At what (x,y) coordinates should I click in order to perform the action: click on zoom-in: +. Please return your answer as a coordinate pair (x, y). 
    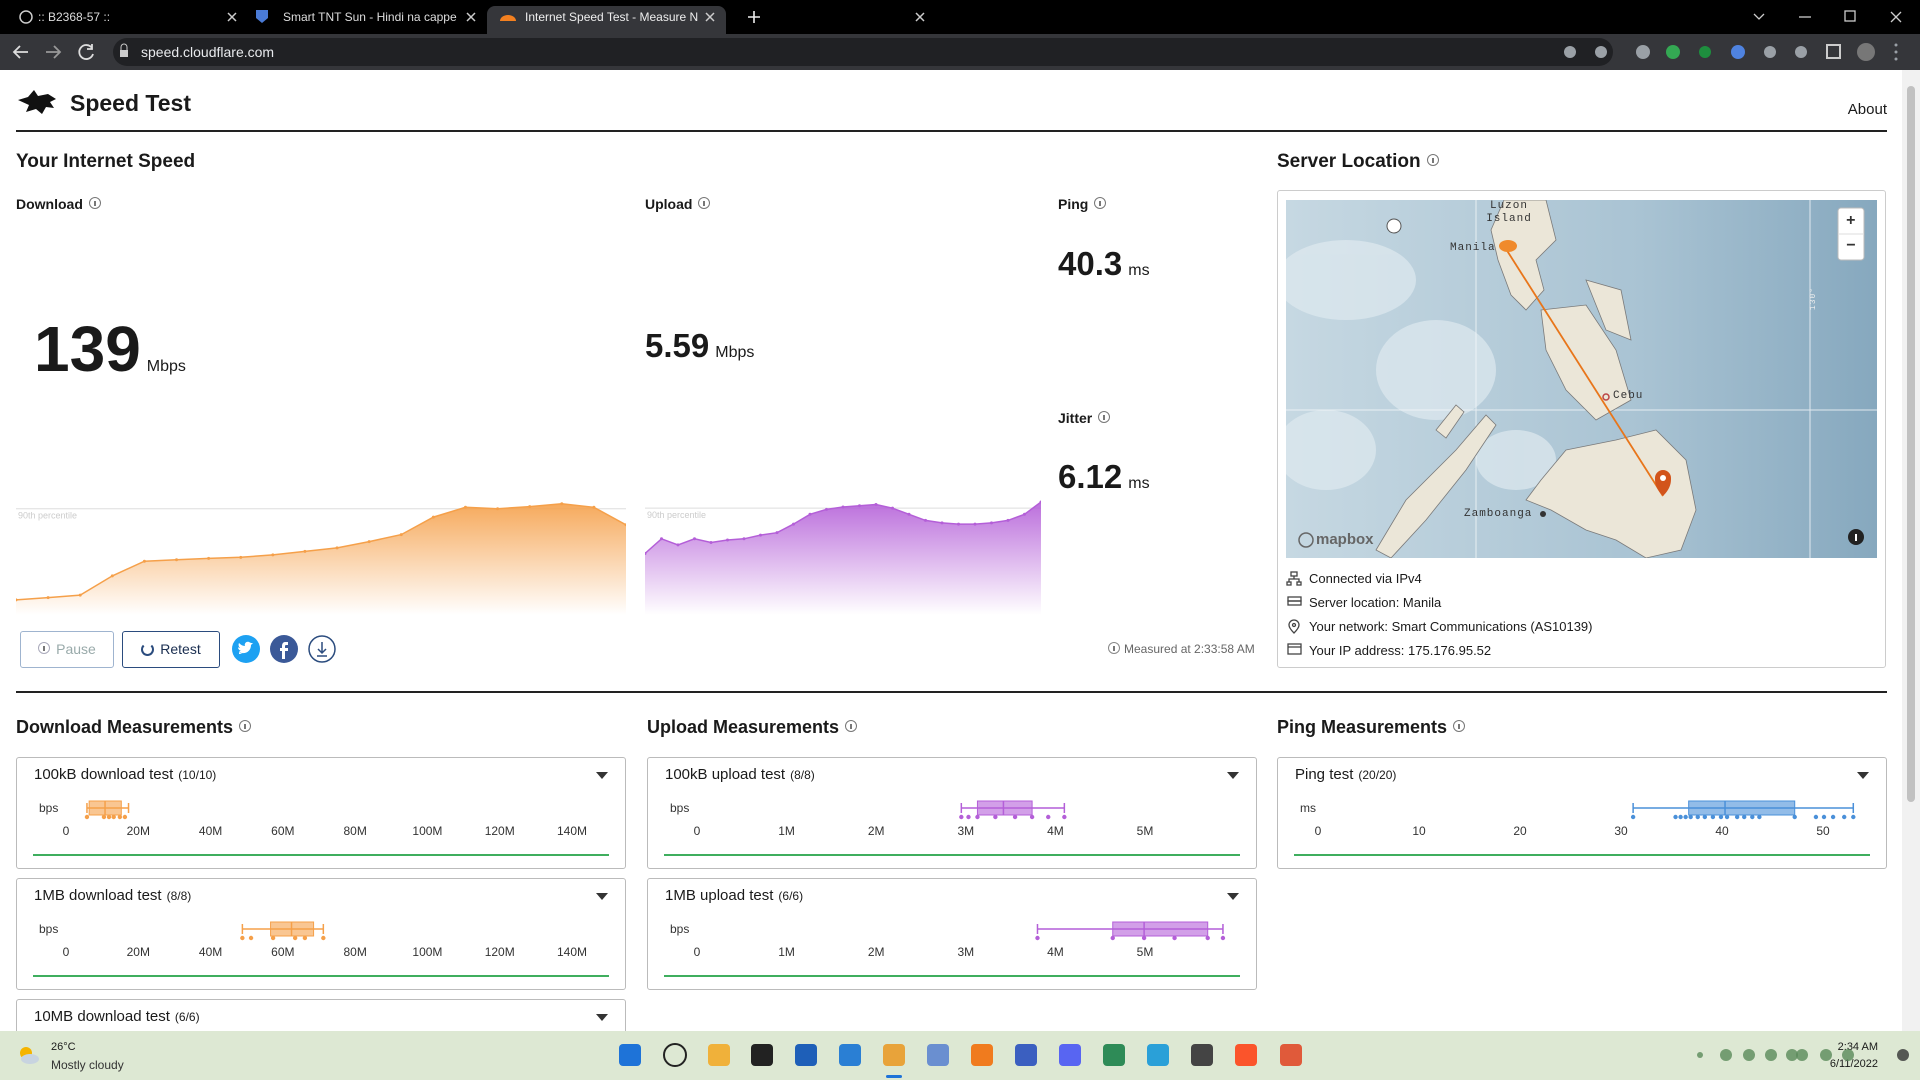
    Looking at the image, I should click on (1851, 221).